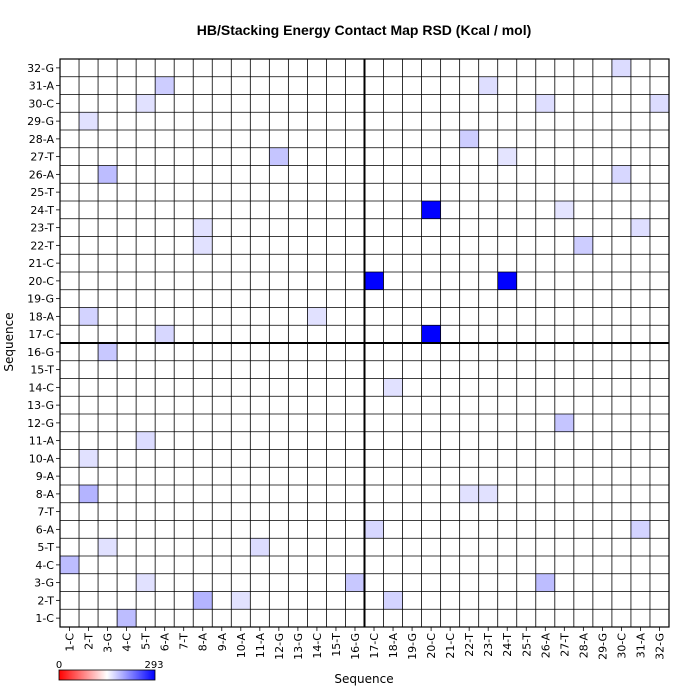  I want to click on x-tick-label: 21-C, so click(450, 646).